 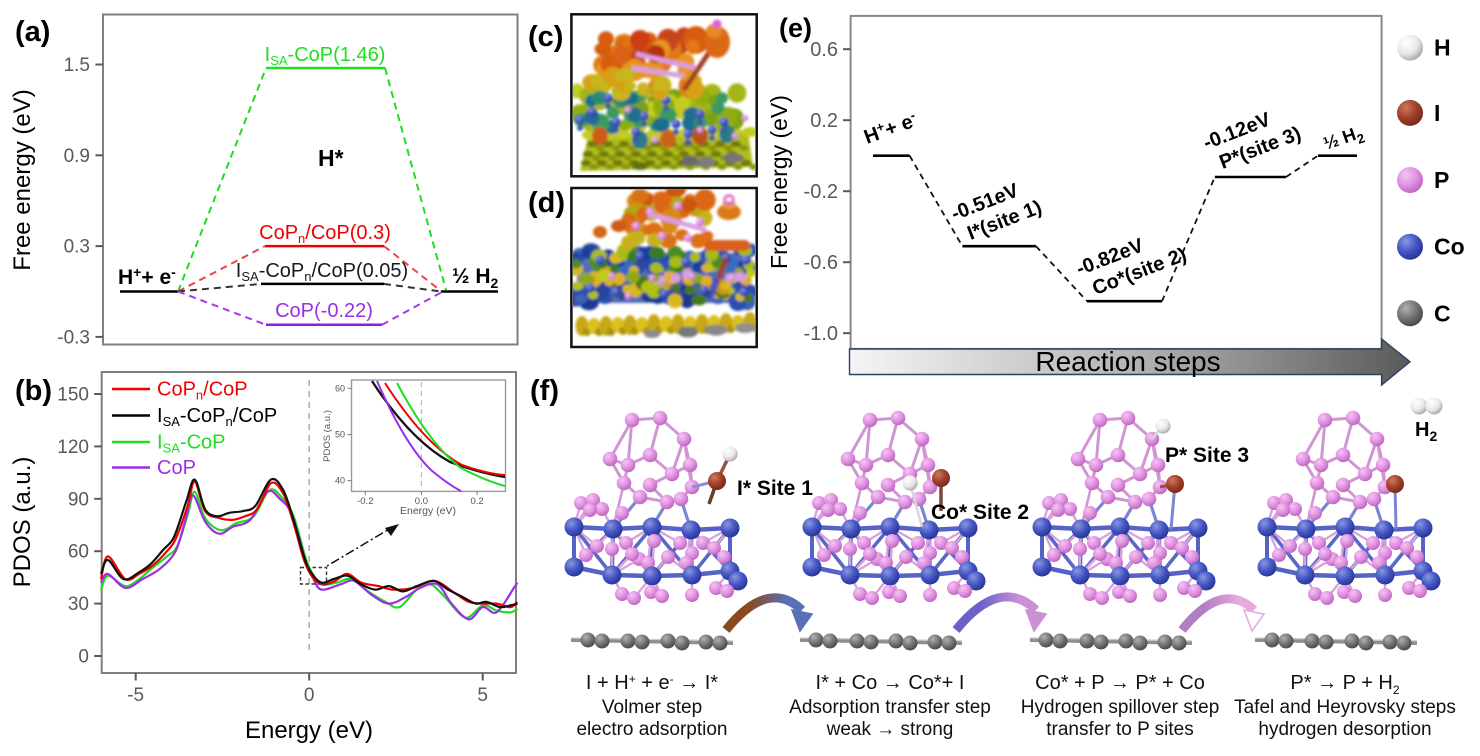 What do you see at coordinates (980, 512) in the screenshot?
I see `svg-text: Co* Site 2` at bounding box center [980, 512].